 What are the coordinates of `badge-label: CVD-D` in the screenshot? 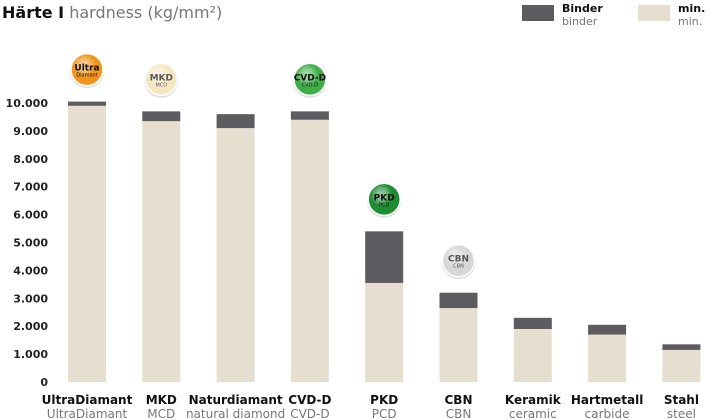 It's located at (310, 78).